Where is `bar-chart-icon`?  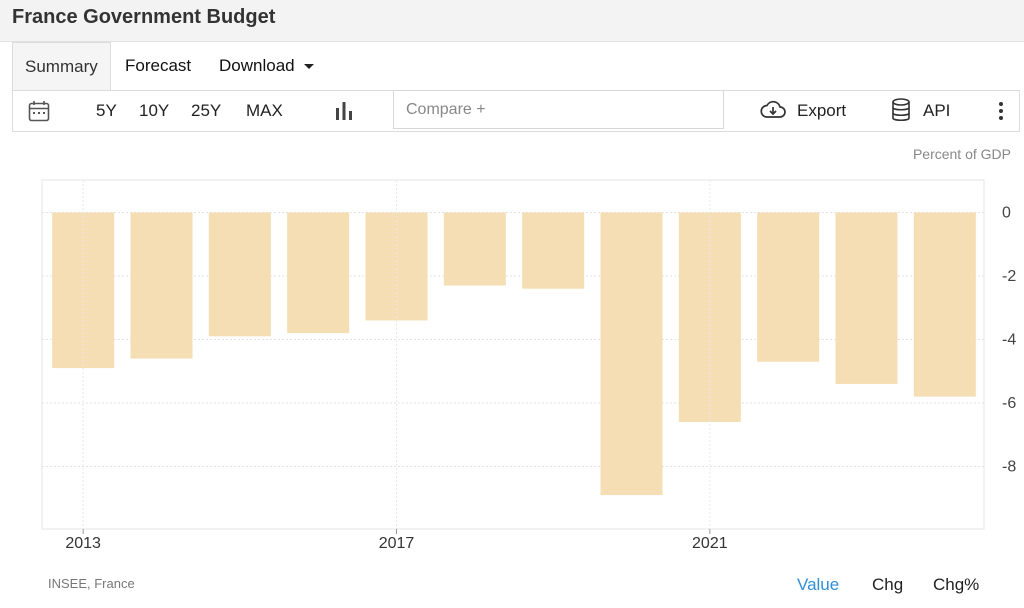 bar-chart-icon is located at coordinates (344, 111).